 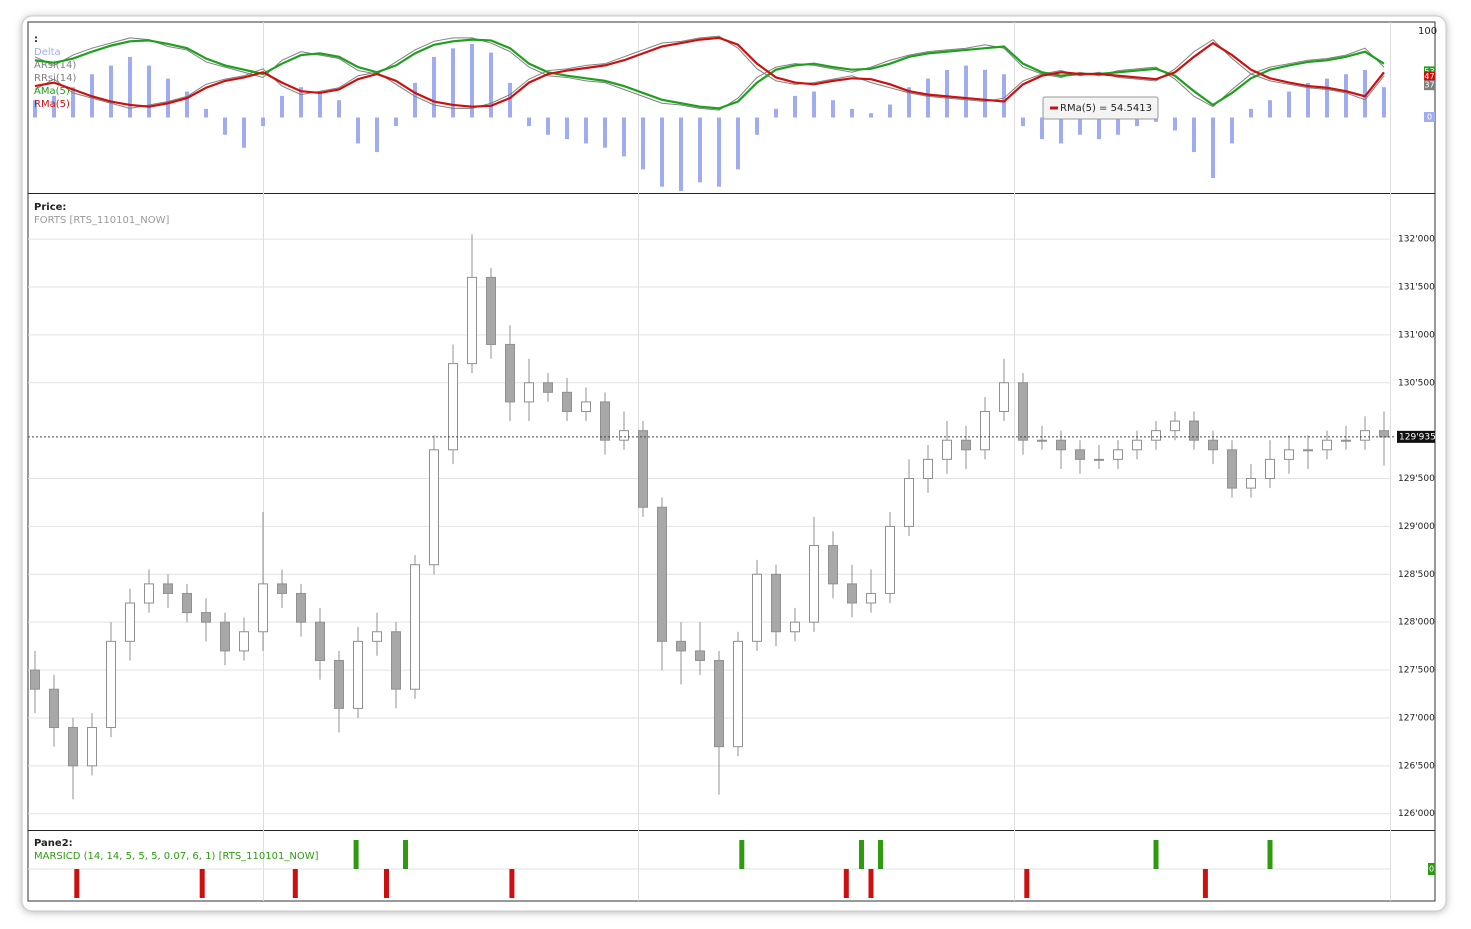 What do you see at coordinates (1416, 766) in the screenshot?
I see `y-tick-label: 126'500` at bounding box center [1416, 766].